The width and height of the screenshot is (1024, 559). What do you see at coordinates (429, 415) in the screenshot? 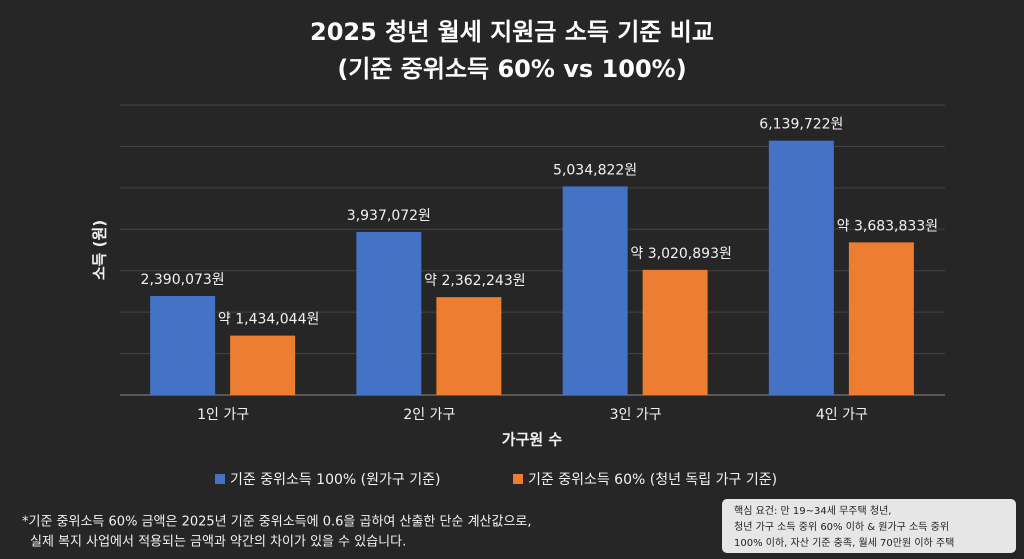
I see `x-tick-label: 2인 가구` at bounding box center [429, 415].